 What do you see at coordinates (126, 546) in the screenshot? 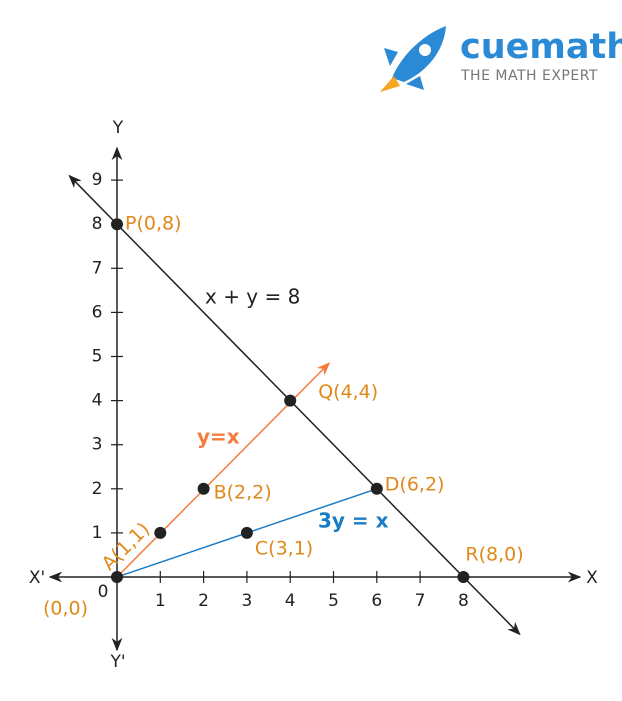
I see `point-label: A(1,1)` at bounding box center [126, 546].